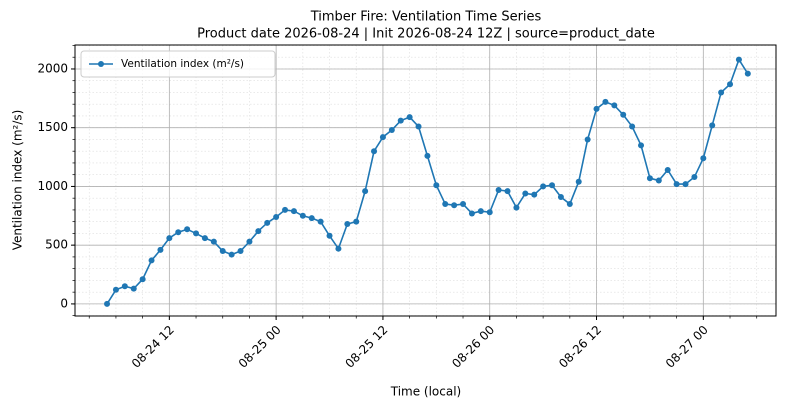  I want to click on legend-label: Ventilation index (m²/s), so click(182, 64).